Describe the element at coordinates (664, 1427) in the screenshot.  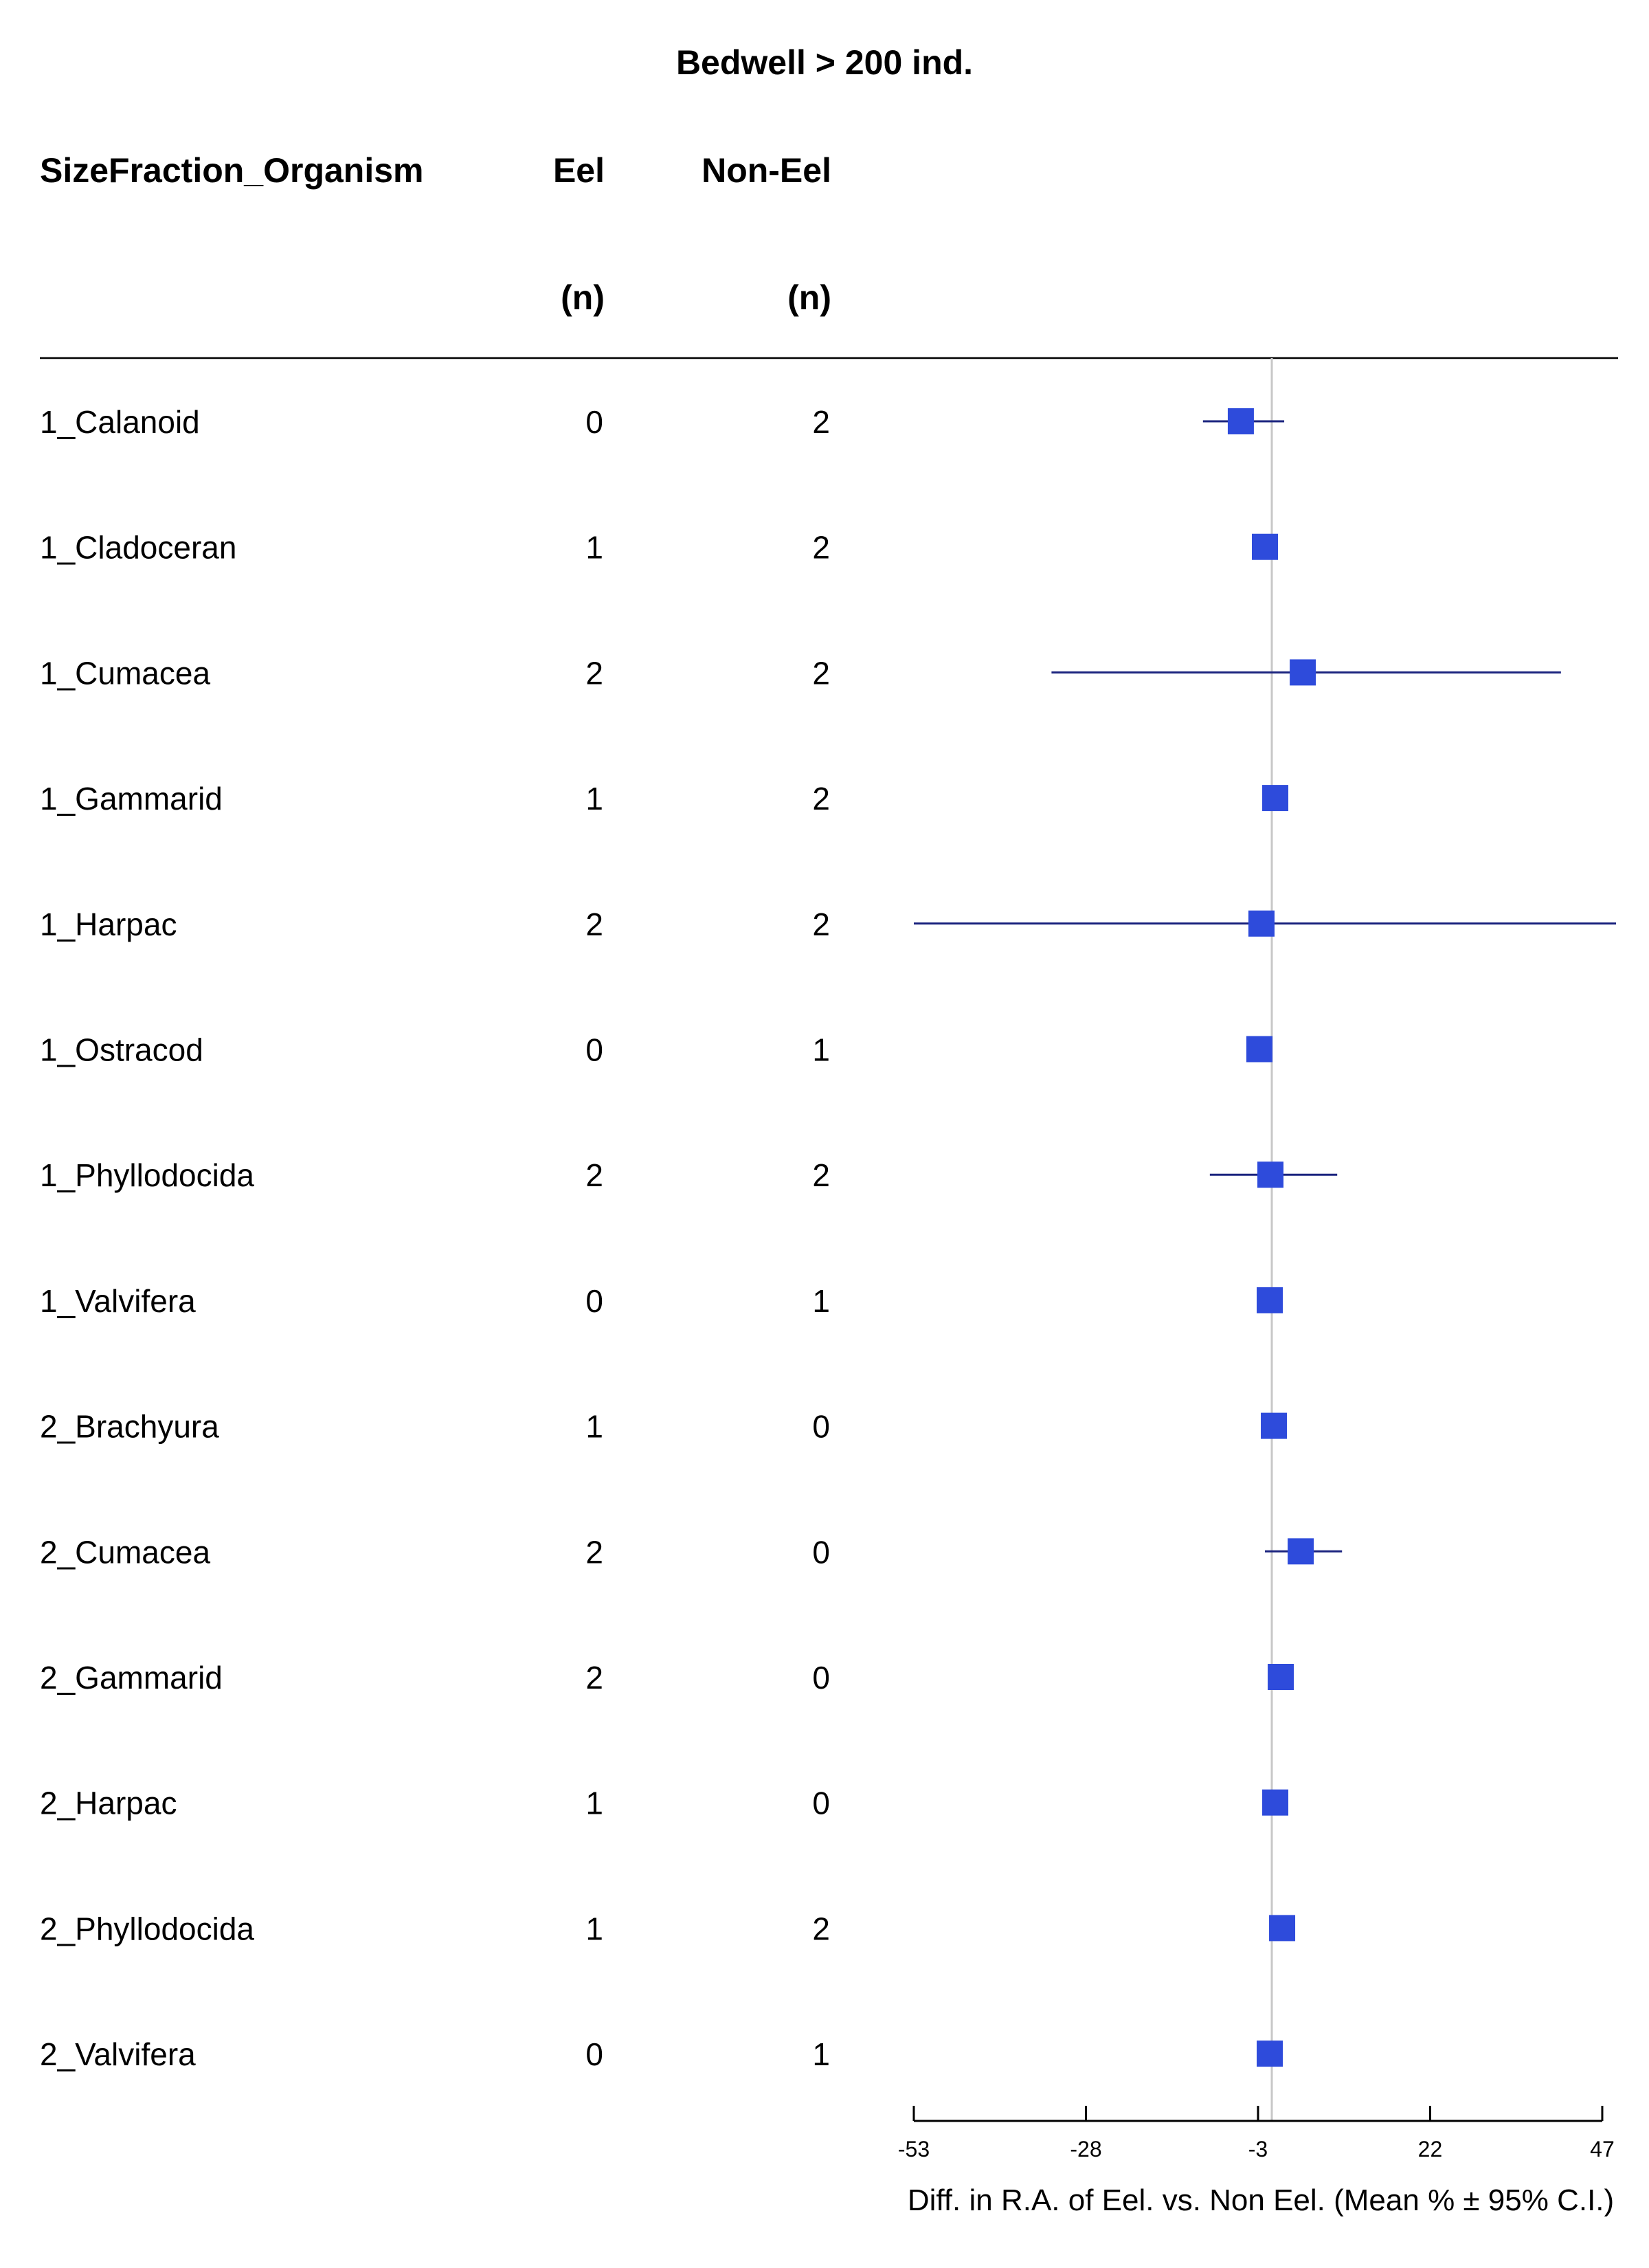
I see `forest-row: 2_Brachyura 1 0` at that location.